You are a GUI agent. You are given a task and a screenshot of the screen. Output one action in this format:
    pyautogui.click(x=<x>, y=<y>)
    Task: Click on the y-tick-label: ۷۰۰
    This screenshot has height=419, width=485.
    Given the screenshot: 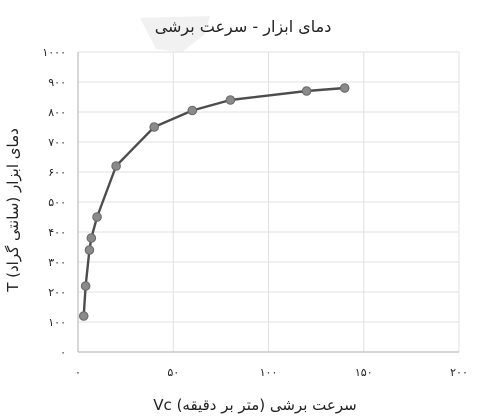 What is the action you would take?
    pyautogui.click(x=57, y=142)
    